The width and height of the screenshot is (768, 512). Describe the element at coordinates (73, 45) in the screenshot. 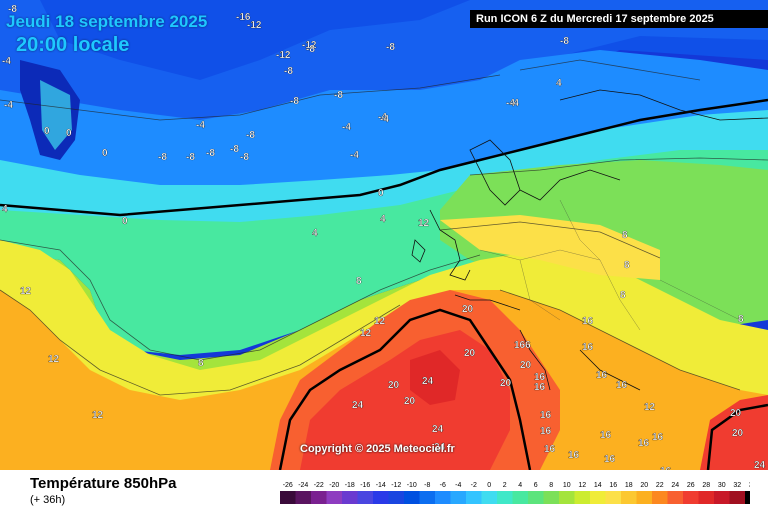

I see `forecast-time: 20:00 locale` at that location.